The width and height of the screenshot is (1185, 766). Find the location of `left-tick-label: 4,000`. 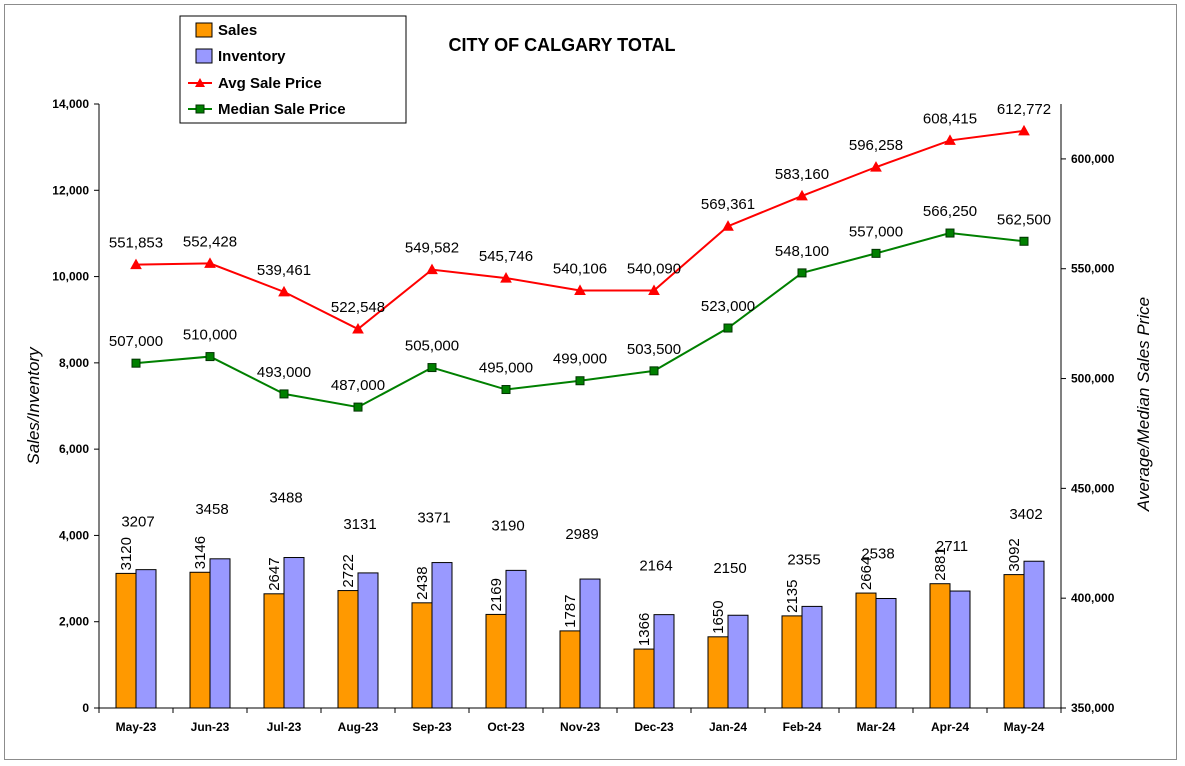

left-tick-label: 4,000 is located at coordinates (74, 535).